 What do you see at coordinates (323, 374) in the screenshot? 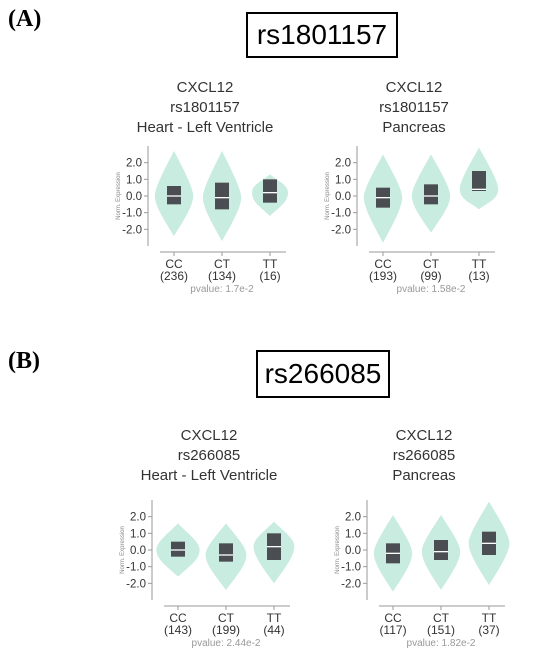
I see `snp-title-b: rs266085` at bounding box center [323, 374].